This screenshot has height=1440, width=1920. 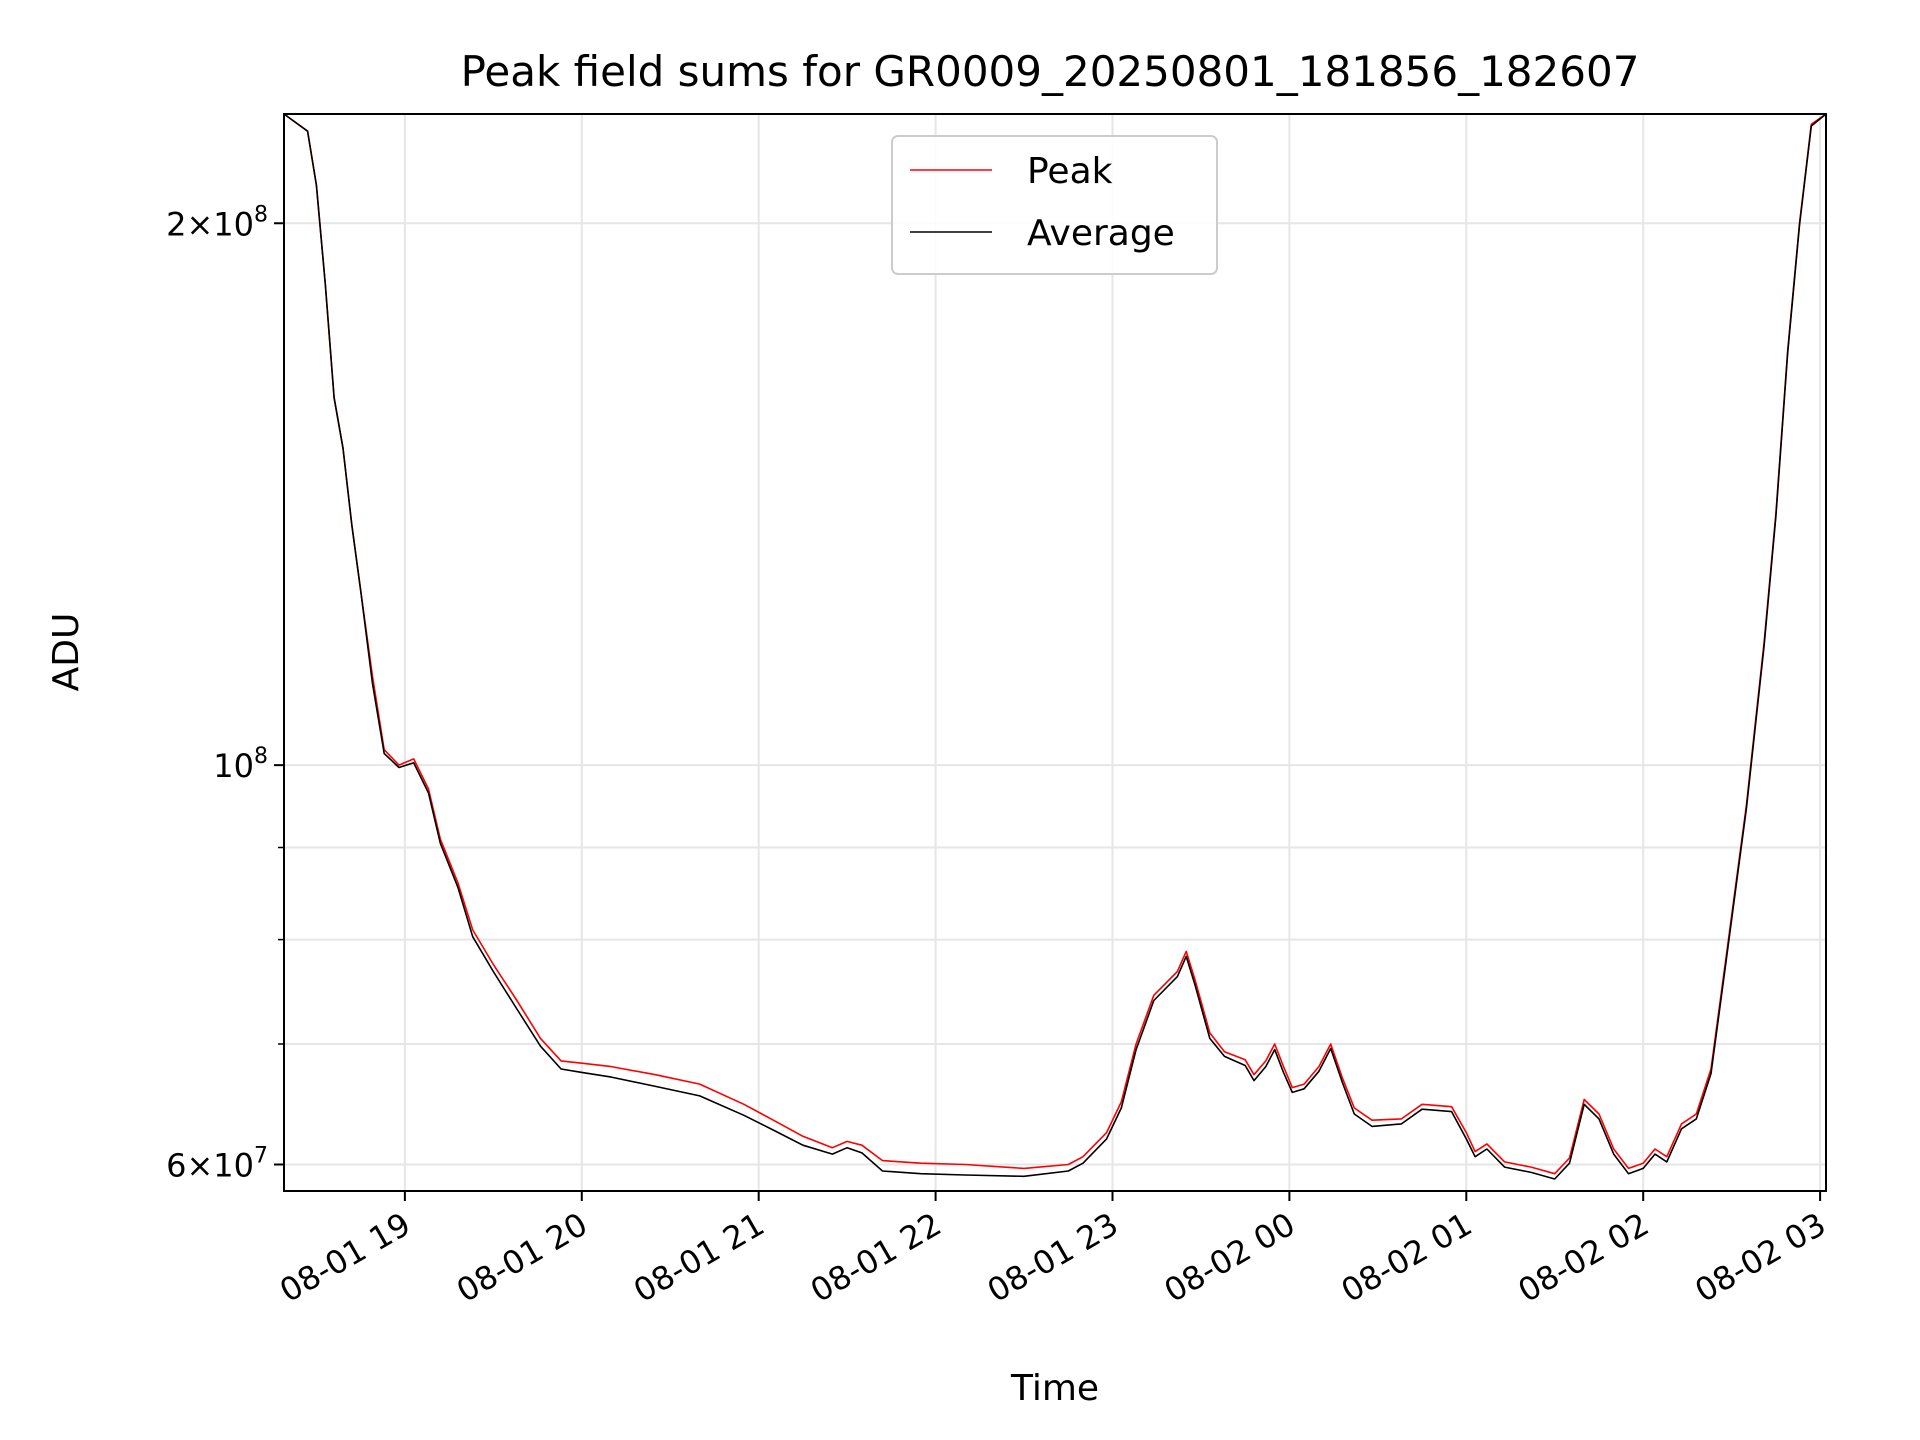 What do you see at coordinates (240, 764) in the screenshot?
I see `y-tick-label: 108` at bounding box center [240, 764].